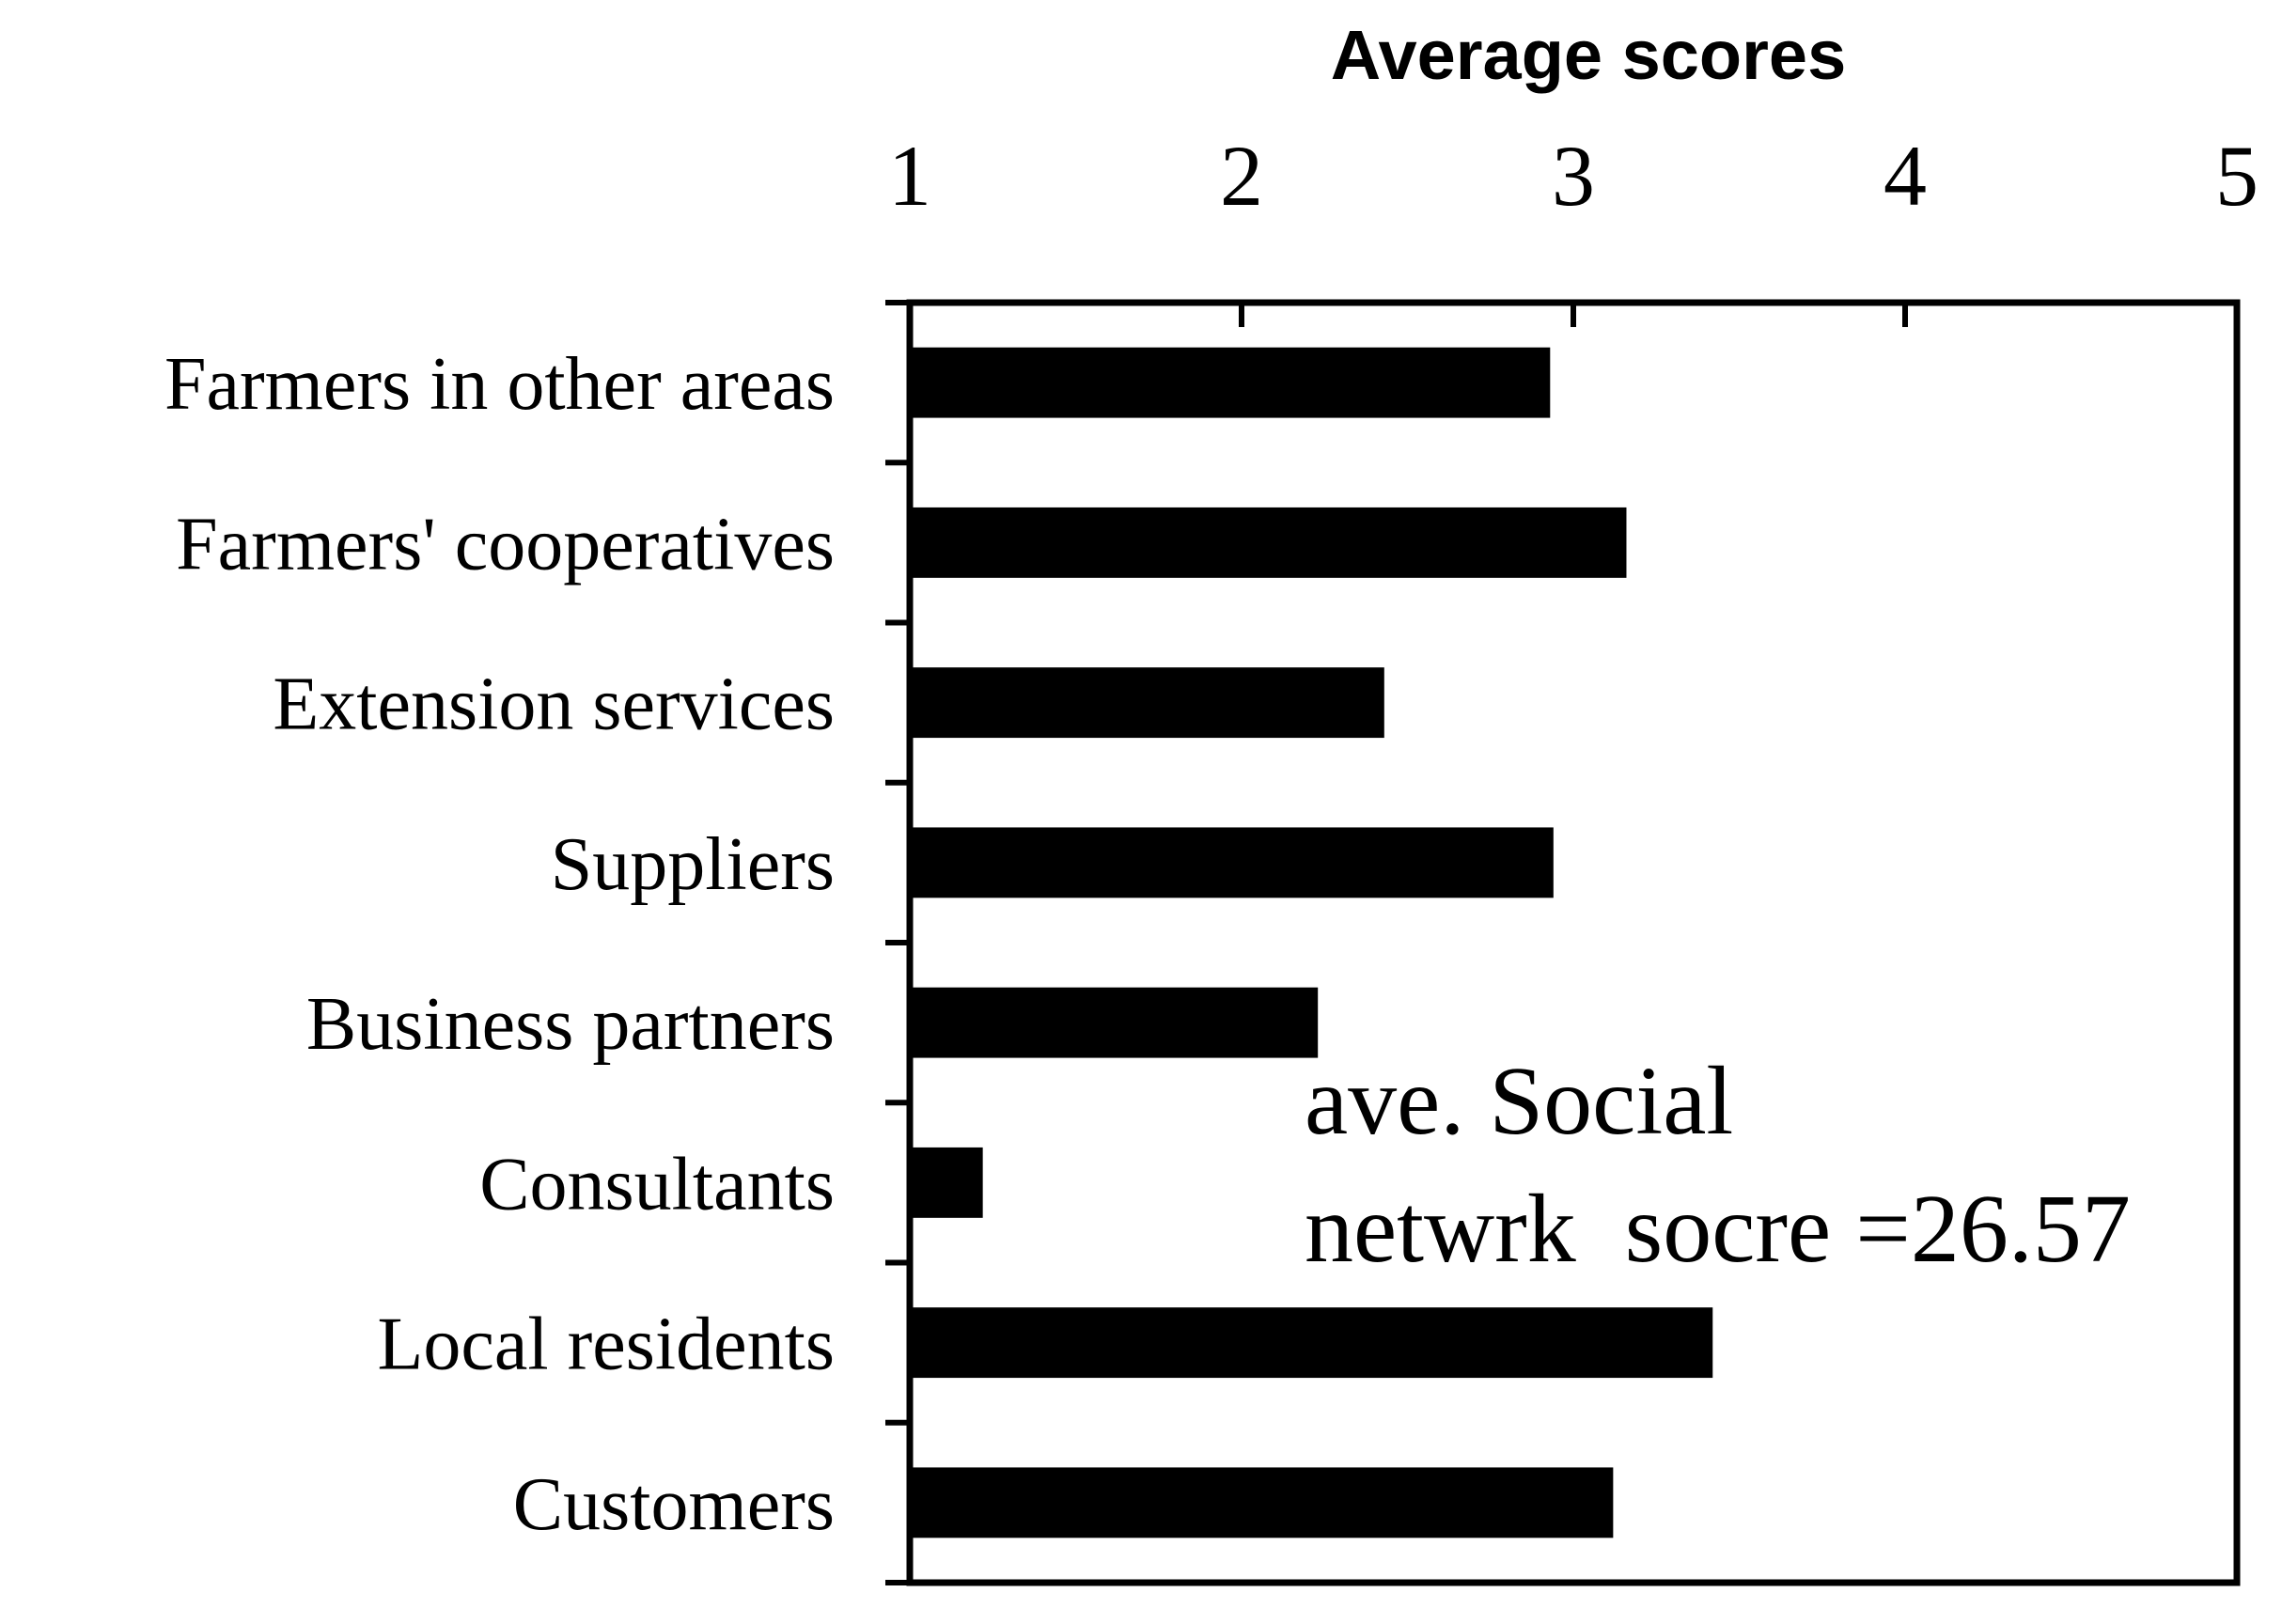 Image resolution: width=2282 pixels, height=1624 pixels. What do you see at coordinates (910, 176) in the screenshot?
I see `x-tick-label: 1` at bounding box center [910, 176].